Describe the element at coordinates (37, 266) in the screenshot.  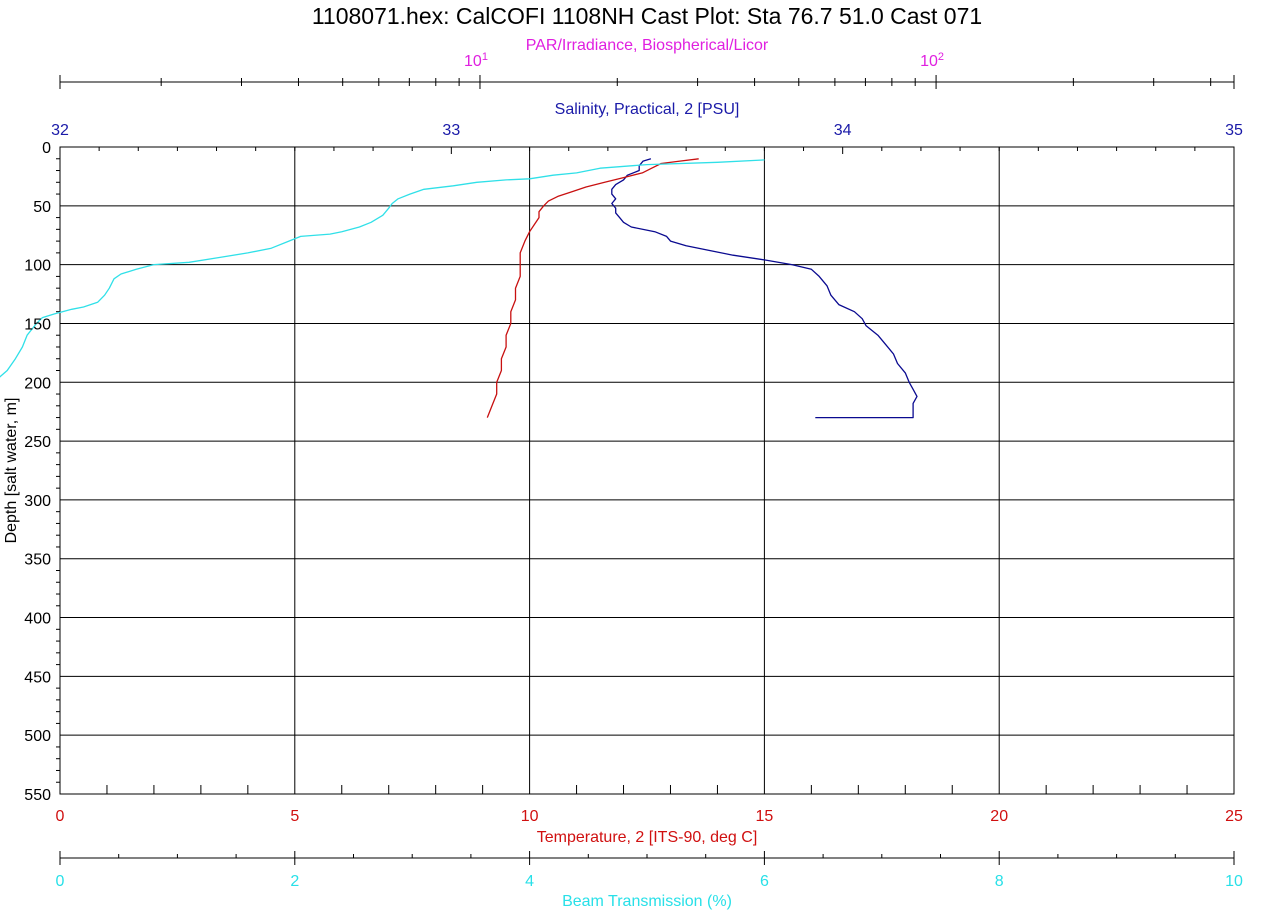
I see `depth-tick-label: 100` at that location.